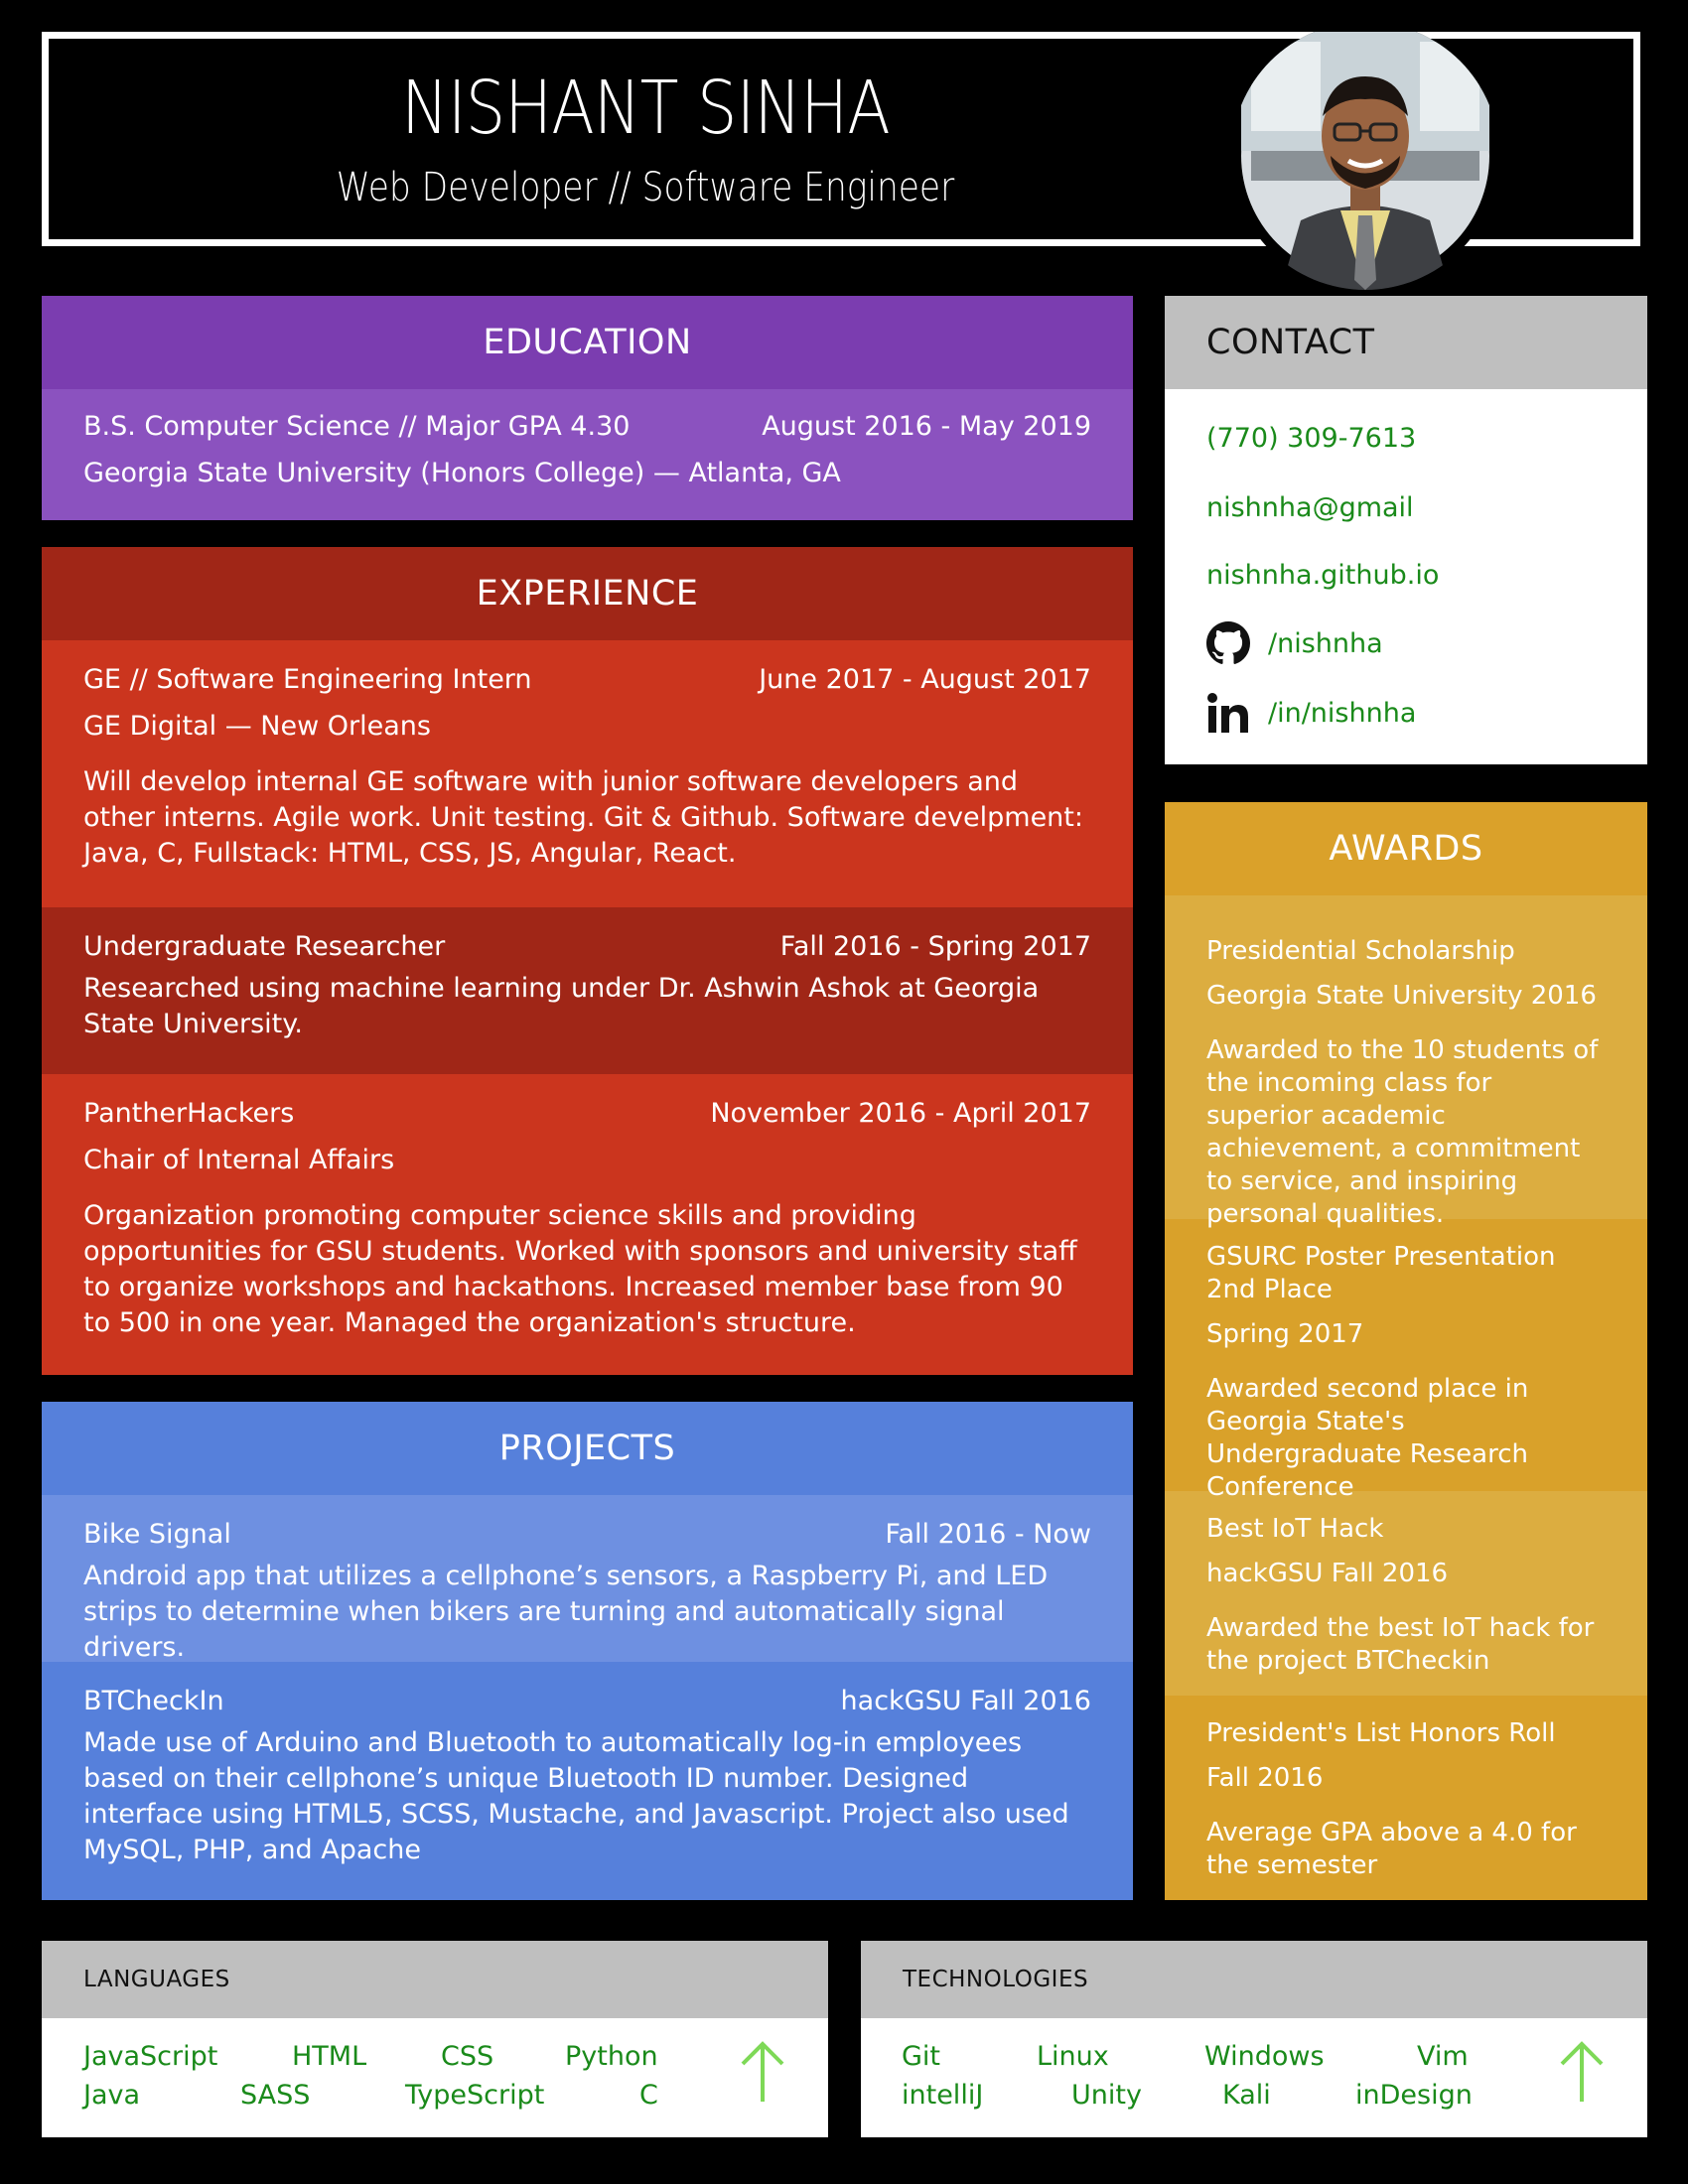 This screenshot has height=2184, width=1688. What do you see at coordinates (1406, 848) in the screenshot?
I see `awards-title: AWARDS` at bounding box center [1406, 848].